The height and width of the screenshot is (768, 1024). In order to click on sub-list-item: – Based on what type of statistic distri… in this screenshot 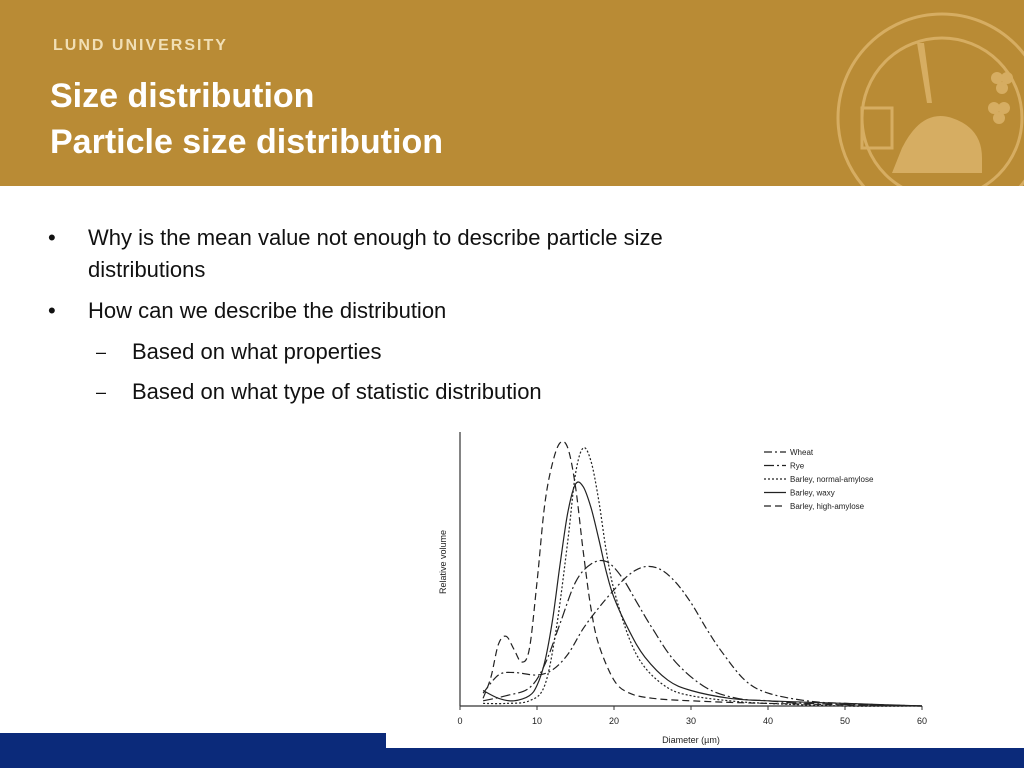, I will do `click(494, 392)`.